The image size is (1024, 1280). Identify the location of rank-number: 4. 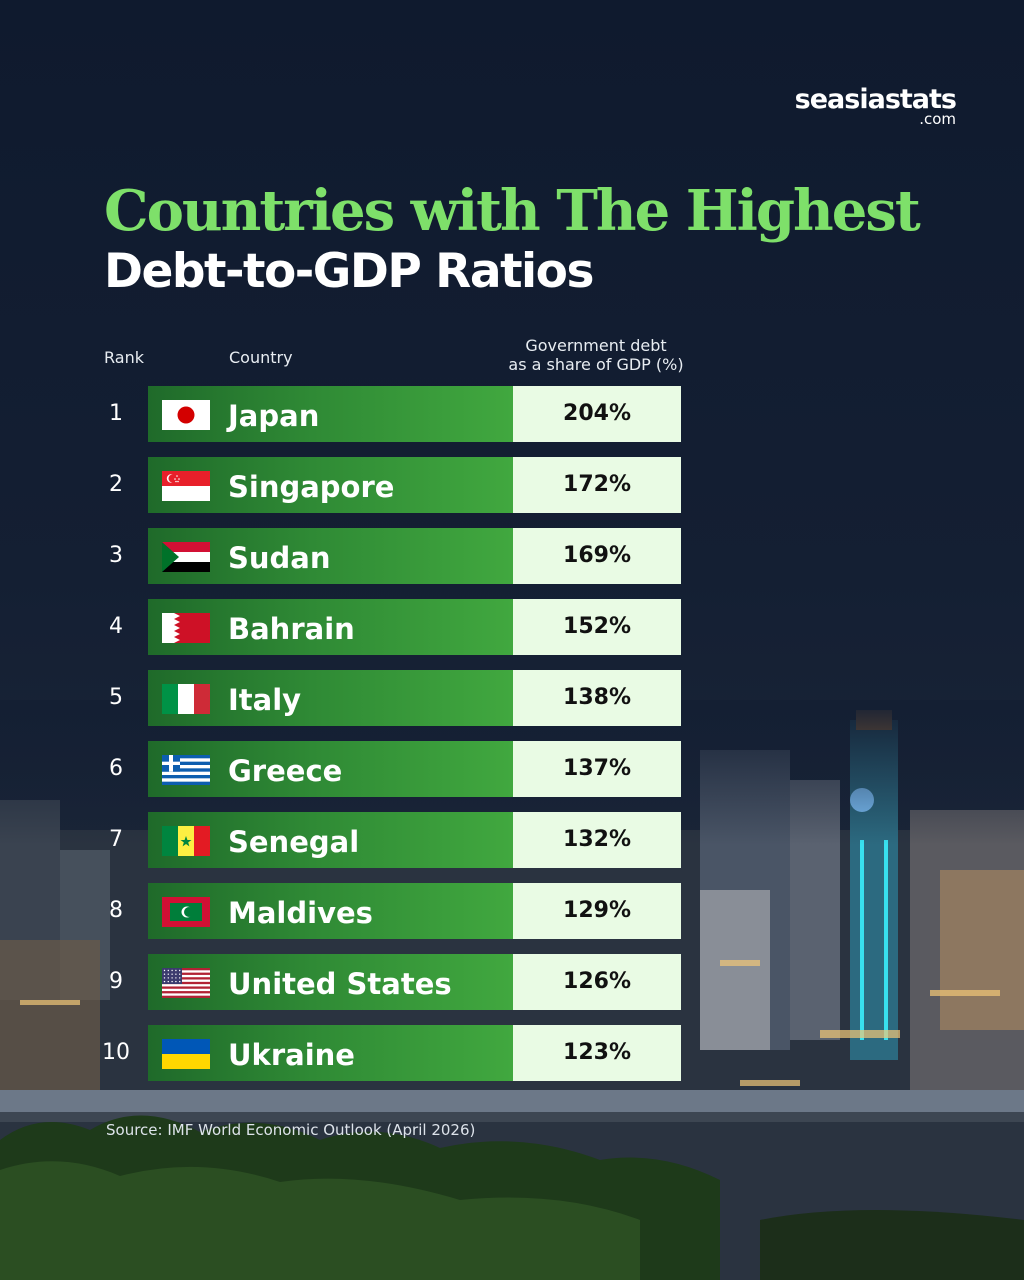
(116, 626).